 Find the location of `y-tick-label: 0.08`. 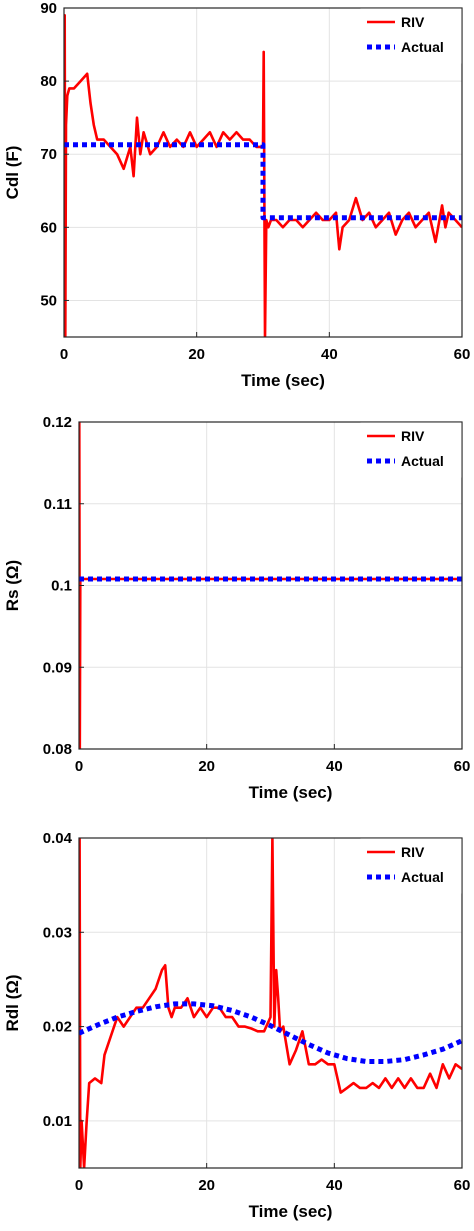

y-tick-label: 0.08 is located at coordinates (57, 749).